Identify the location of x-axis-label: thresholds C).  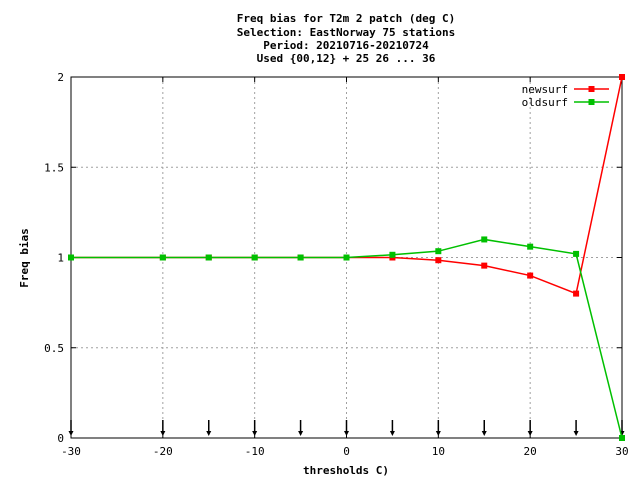
(346, 470).